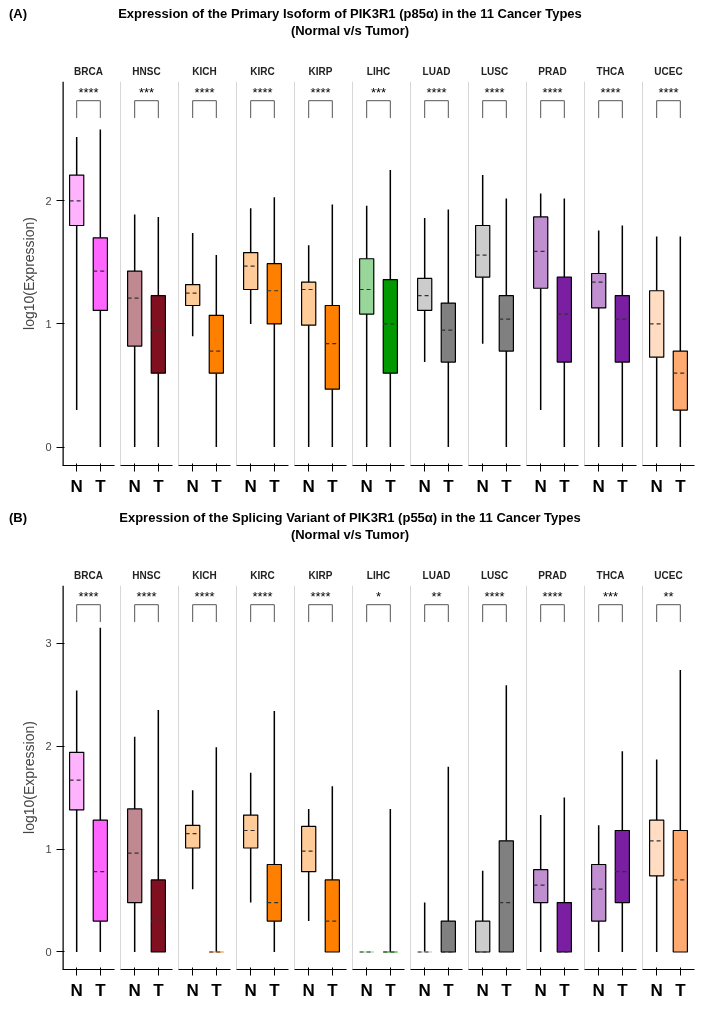  I want to click on annotation: *, so click(378, 596).